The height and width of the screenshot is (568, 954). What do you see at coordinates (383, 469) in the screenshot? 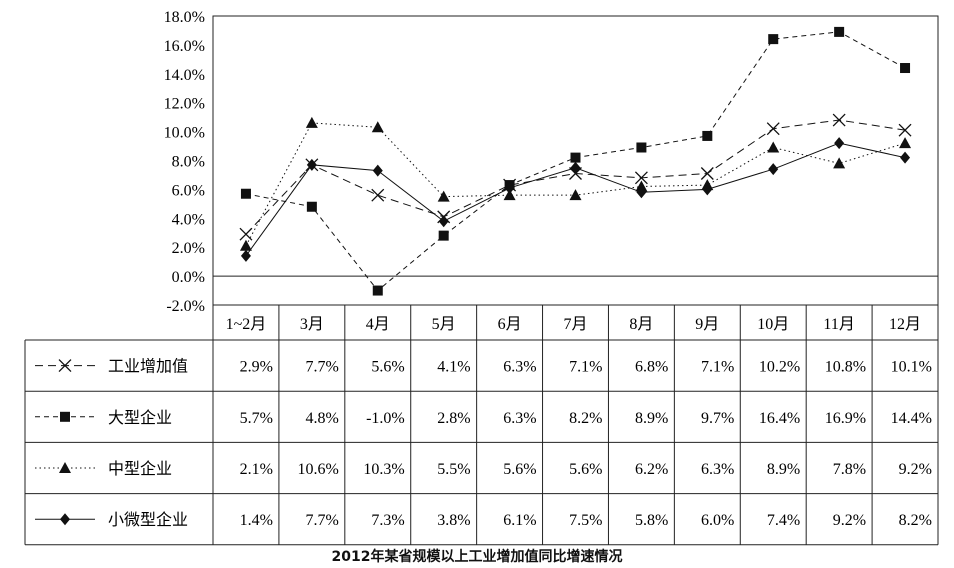
I see `data-table-cell: 10.3%` at bounding box center [383, 469].